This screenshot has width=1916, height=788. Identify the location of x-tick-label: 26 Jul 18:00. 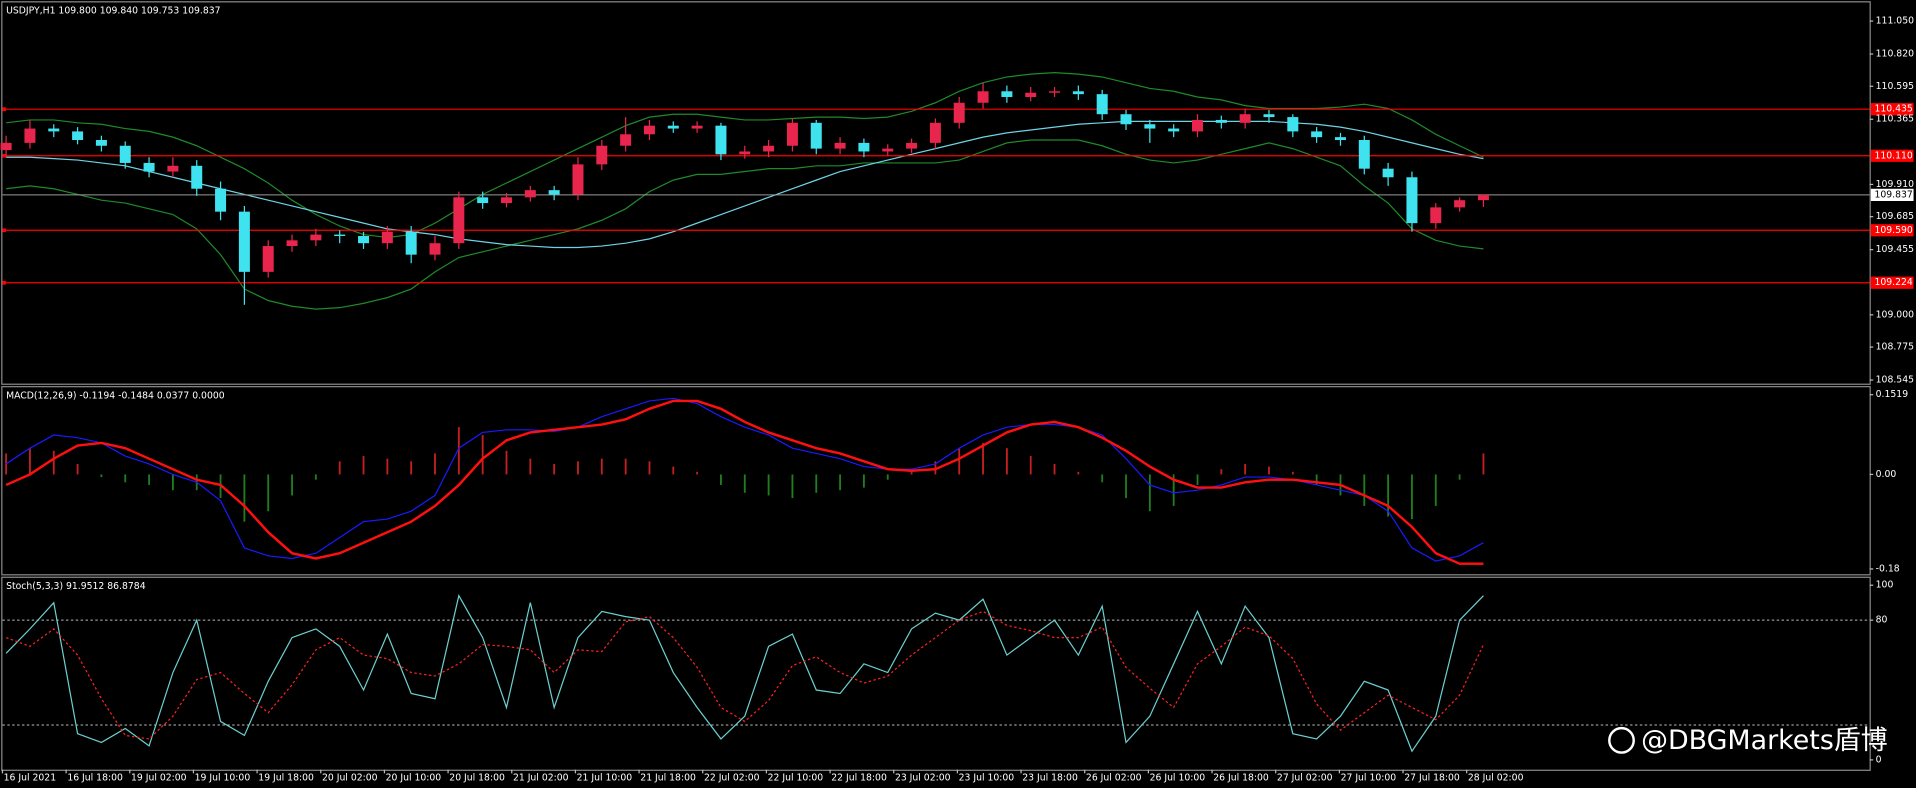
(1241, 778).